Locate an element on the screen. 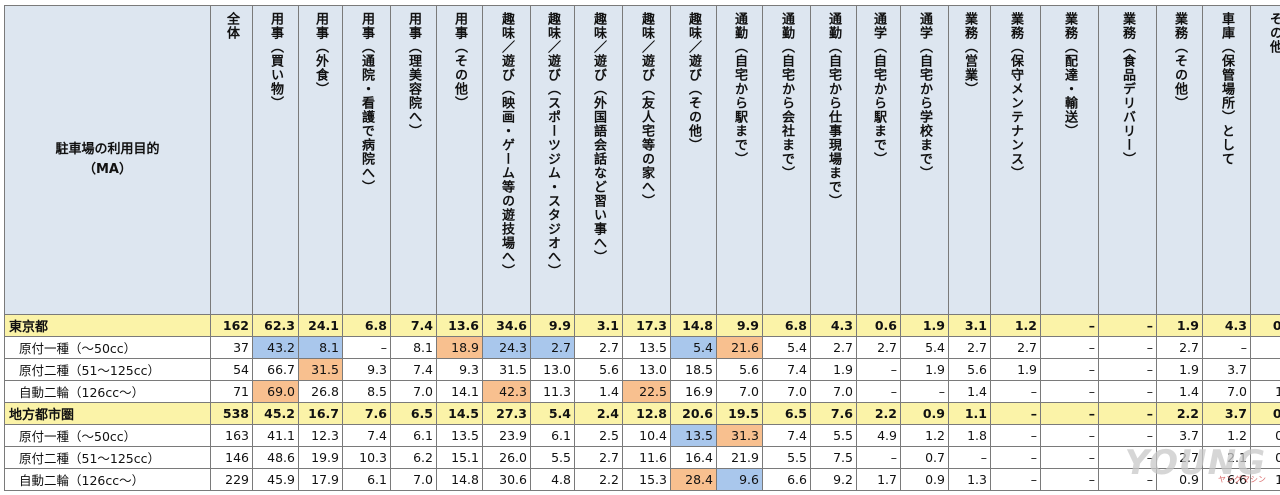  table-cell: 2.2 is located at coordinates (599, 480).